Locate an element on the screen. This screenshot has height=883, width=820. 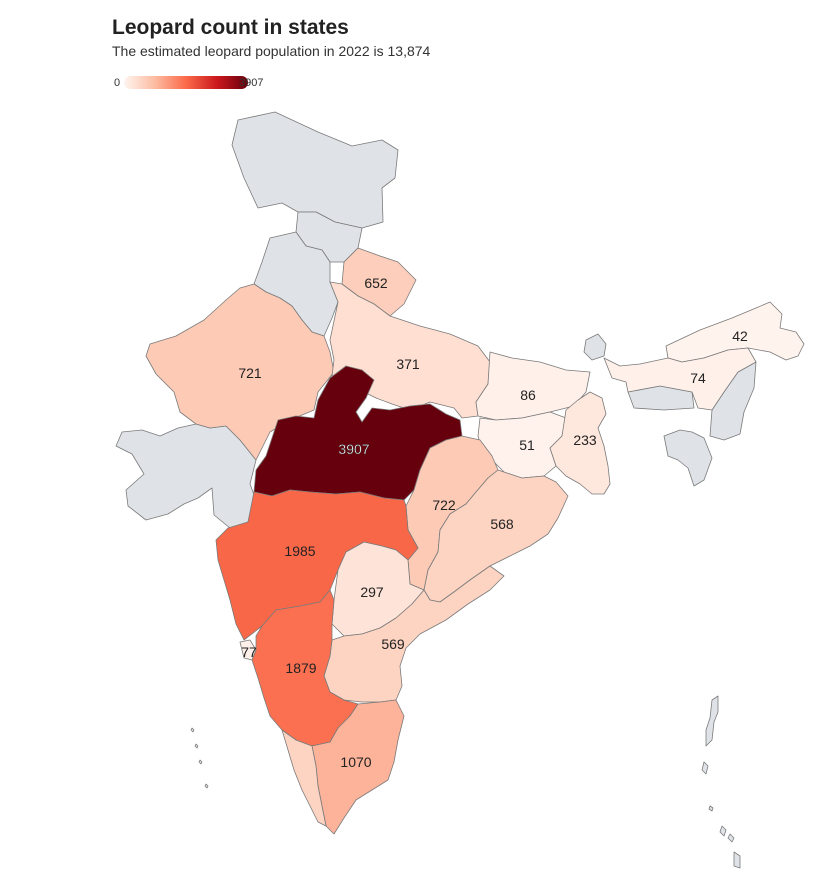
value-label-arunachal-pradesh: 42 is located at coordinates (740, 336).